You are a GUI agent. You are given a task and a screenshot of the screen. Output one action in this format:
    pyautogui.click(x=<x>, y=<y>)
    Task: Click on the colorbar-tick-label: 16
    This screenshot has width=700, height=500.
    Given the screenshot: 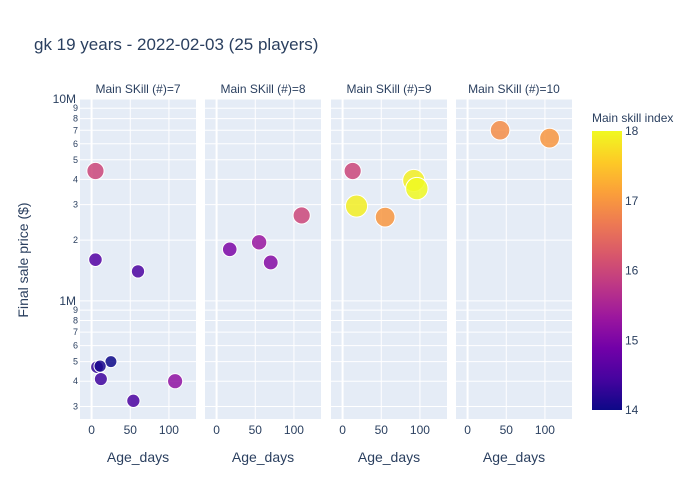 What is the action you would take?
    pyautogui.click(x=632, y=271)
    